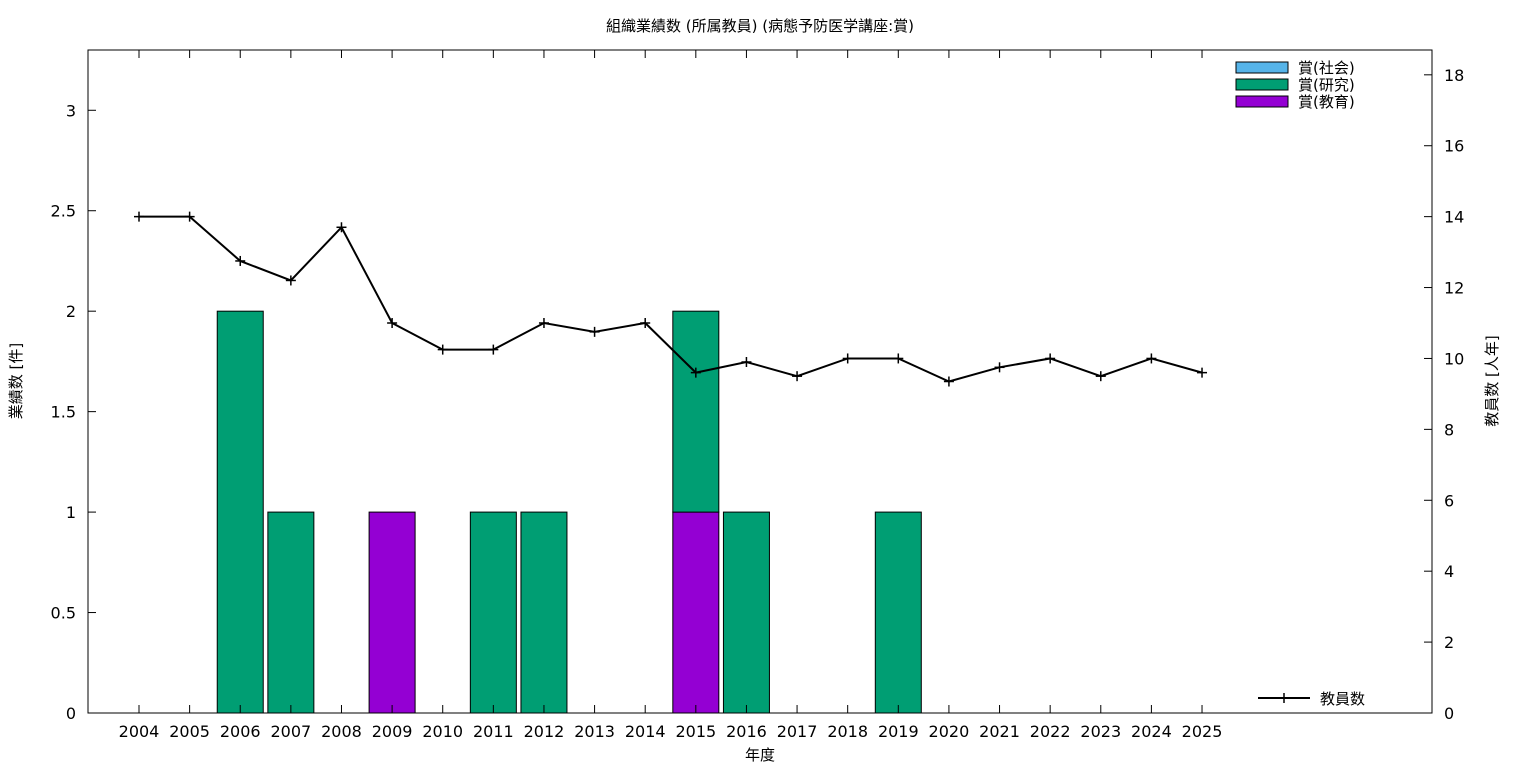  What do you see at coordinates (645, 731) in the screenshot?
I see `x-tick-label: 2014` at bounding box center [645, 731].